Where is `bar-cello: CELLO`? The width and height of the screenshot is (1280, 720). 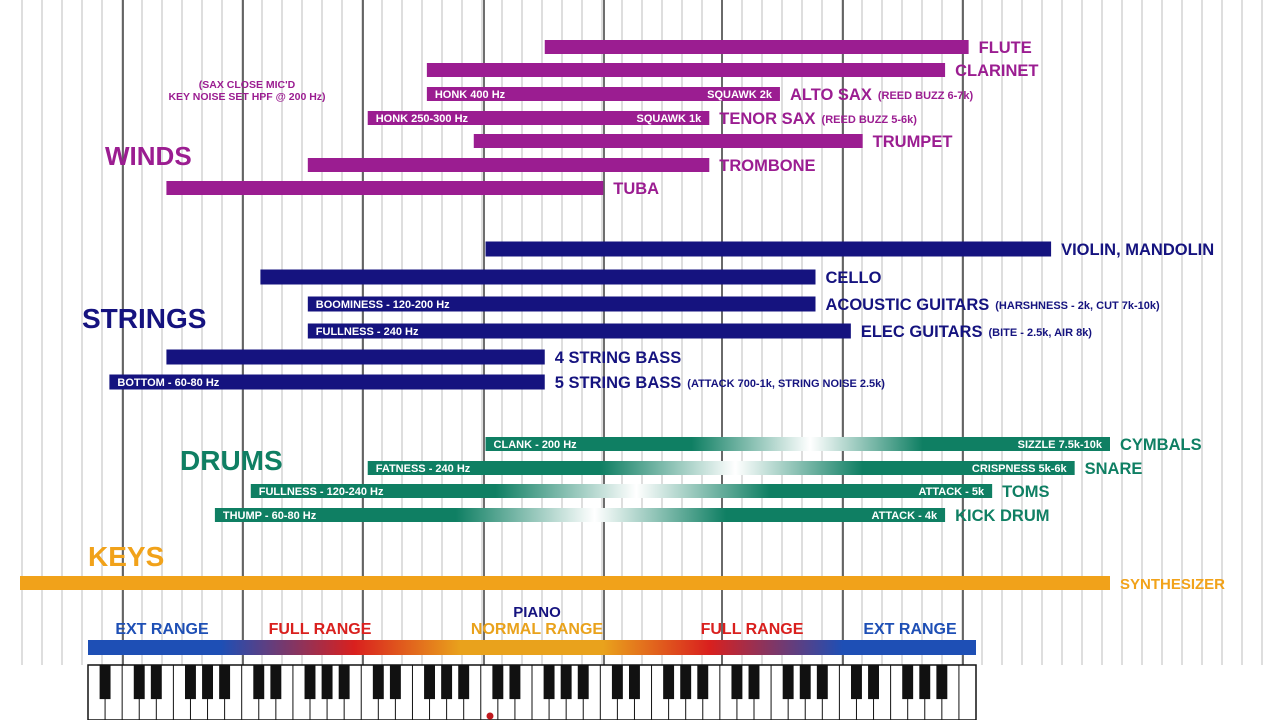 bar-cello: CELLO is located at coordinates (571, 278).